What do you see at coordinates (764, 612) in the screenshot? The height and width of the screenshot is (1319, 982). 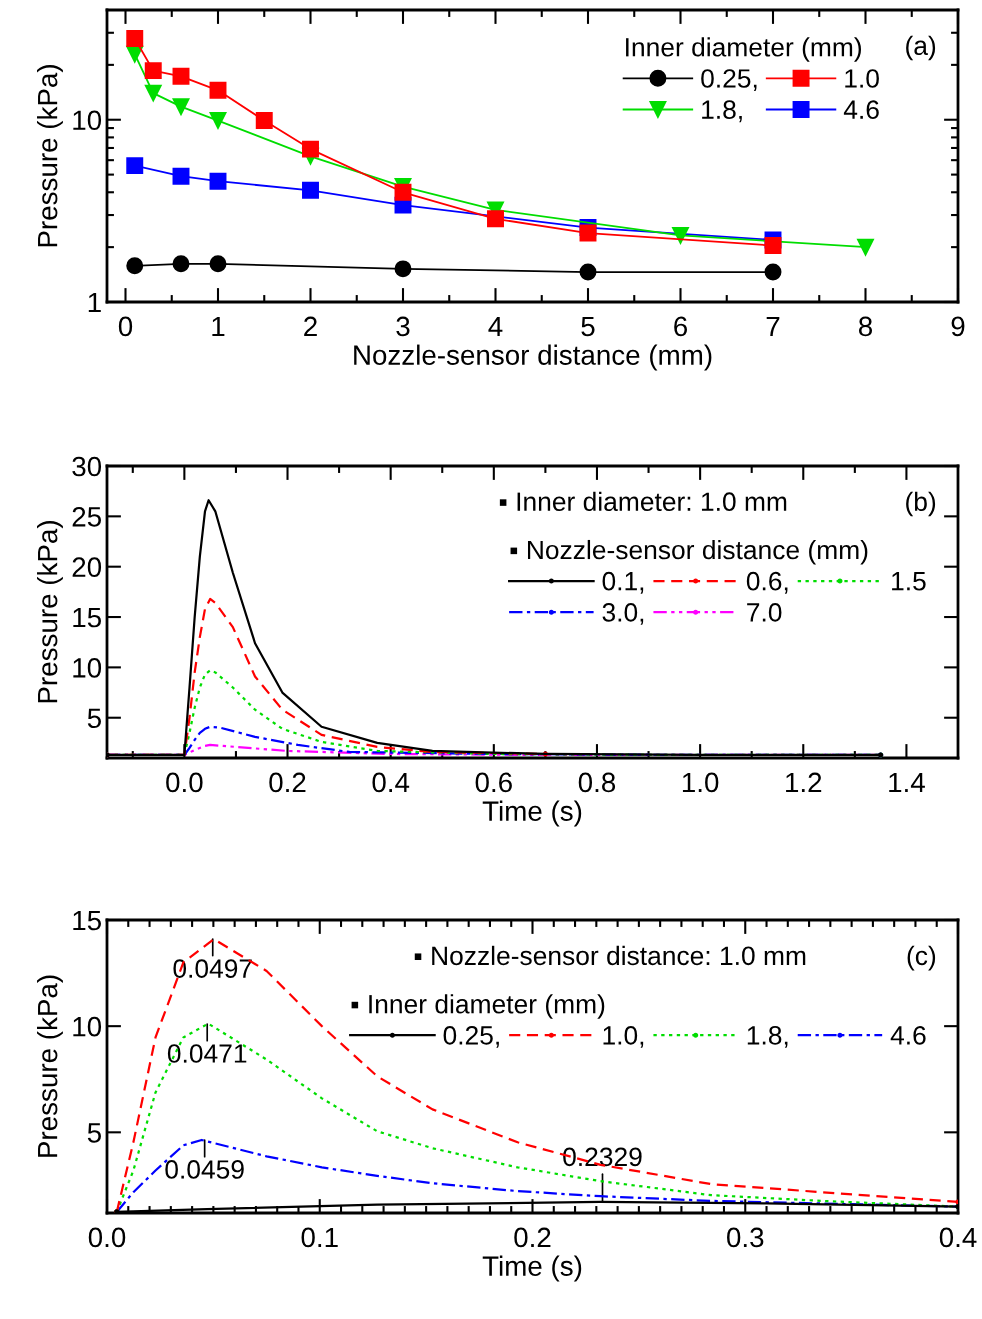 I see `legend-label: 7.0` at bounding box center [764, 612].